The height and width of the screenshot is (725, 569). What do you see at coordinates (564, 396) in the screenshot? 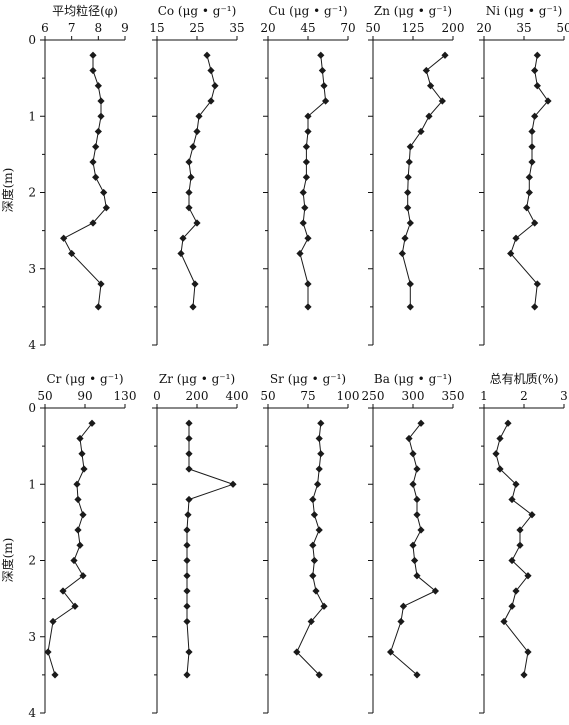
I see `panel-9-x-tick-label: 3` at bounding box center [564, 396].